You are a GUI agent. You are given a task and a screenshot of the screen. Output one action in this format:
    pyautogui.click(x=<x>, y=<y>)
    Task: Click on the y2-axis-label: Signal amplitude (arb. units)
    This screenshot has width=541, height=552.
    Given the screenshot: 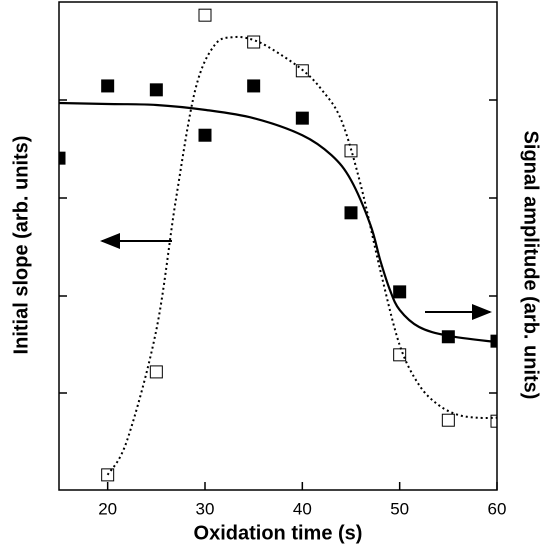 What is the action you would take?
    pyautogui.click(x=530, y=265)
    